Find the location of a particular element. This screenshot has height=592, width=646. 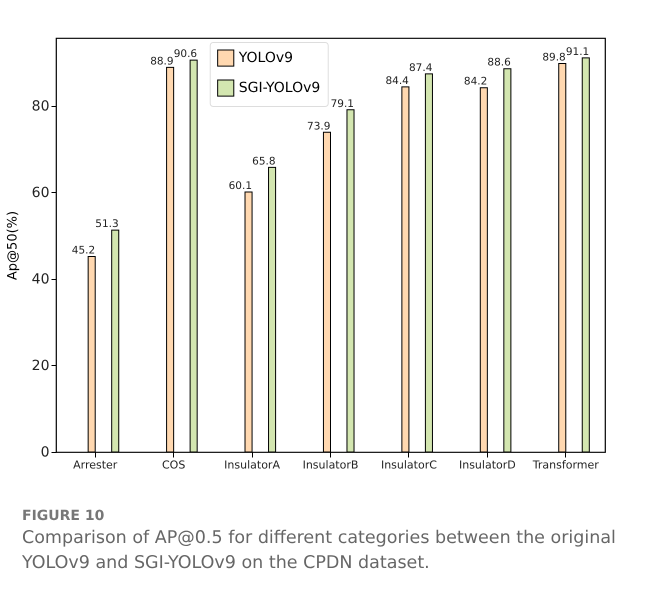

data-label: 89.8 is located at coordinates (554, 58).